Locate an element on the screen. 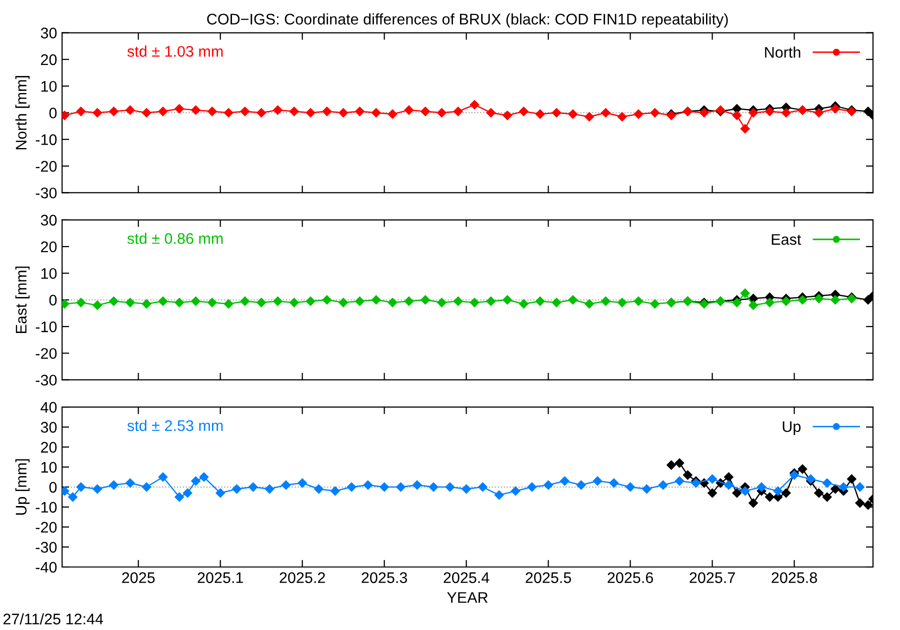  x-tick-label: 2025.8 is located at coordinates (794, 578).